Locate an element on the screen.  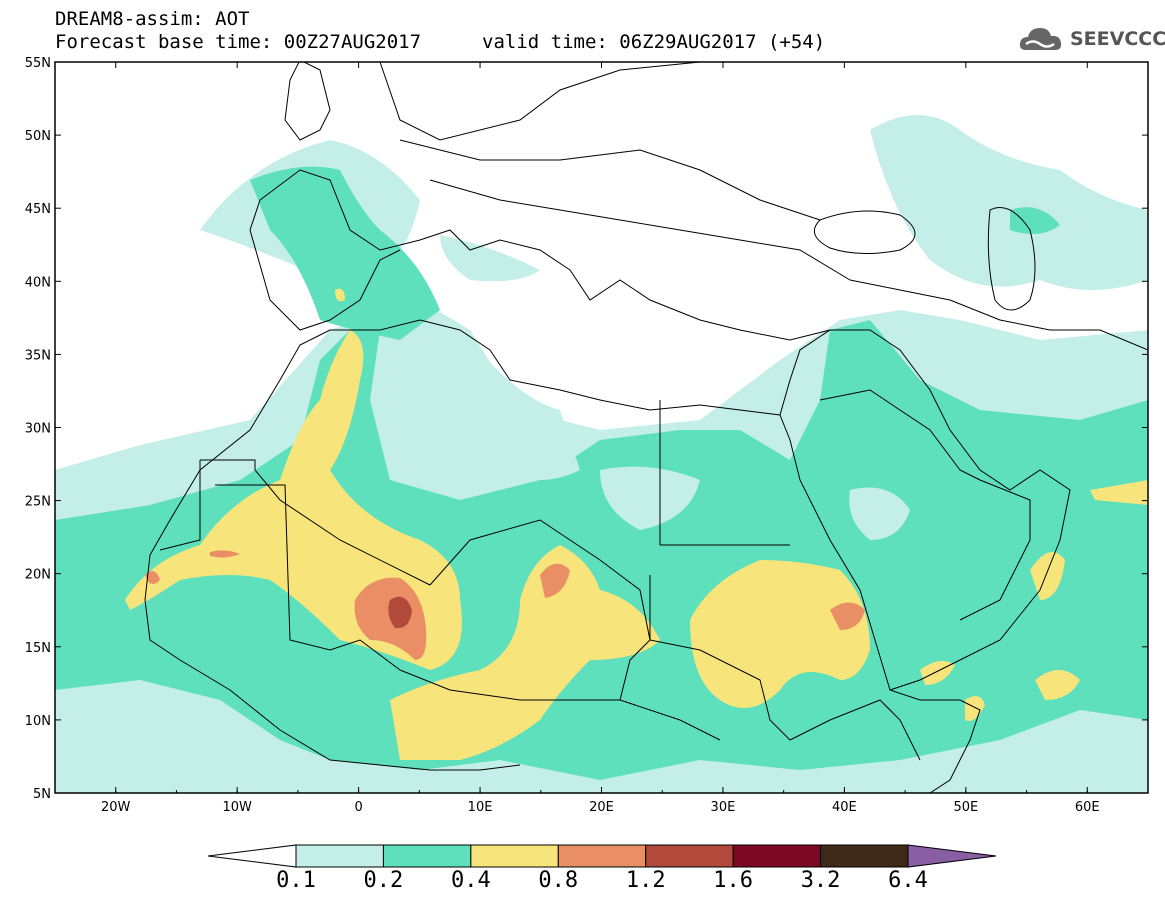
lat-label: 15N is located at coordinates (38, 648).